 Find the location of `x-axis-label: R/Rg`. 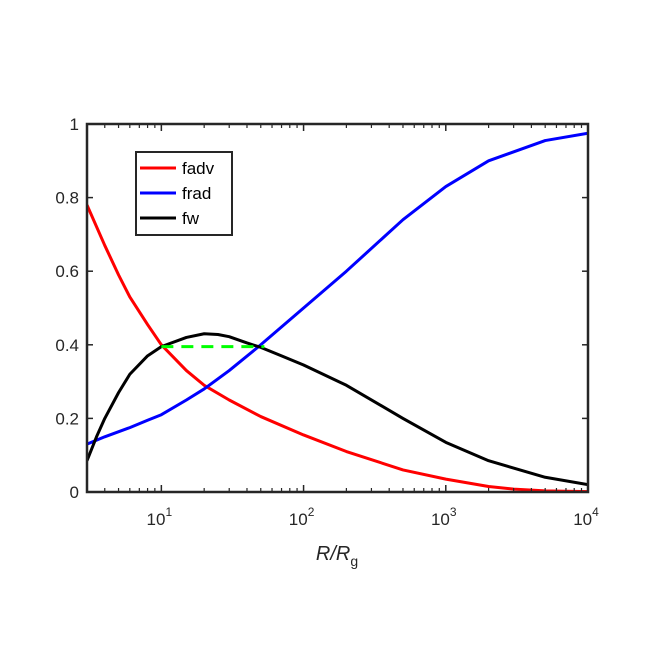

x-axis-label: R/Rg is located at coordinates (337, 556).